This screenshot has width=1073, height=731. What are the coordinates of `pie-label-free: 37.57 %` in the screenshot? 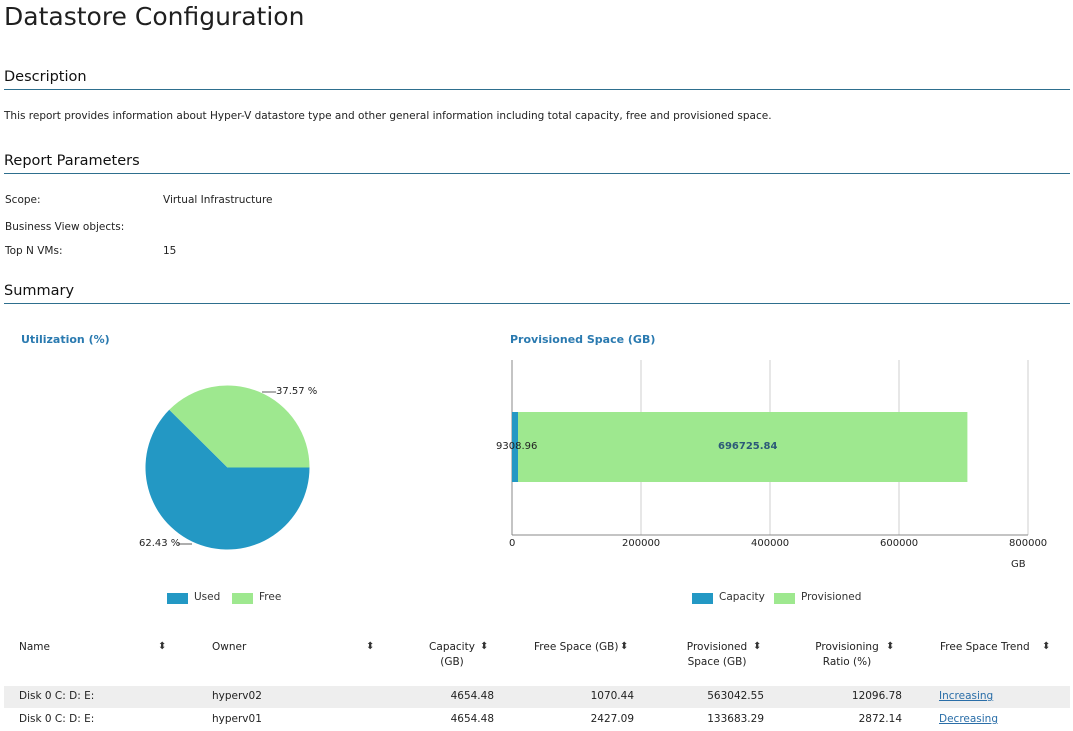 It's located at (297, 391).